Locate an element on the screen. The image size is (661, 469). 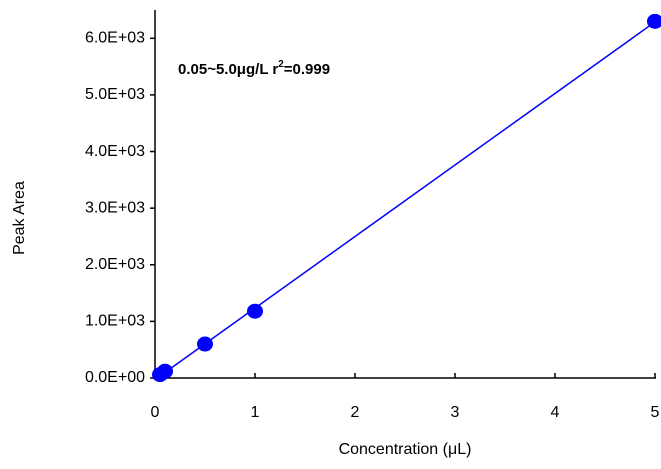
annotation-sup: 2 is located at coordinates (281, 64).